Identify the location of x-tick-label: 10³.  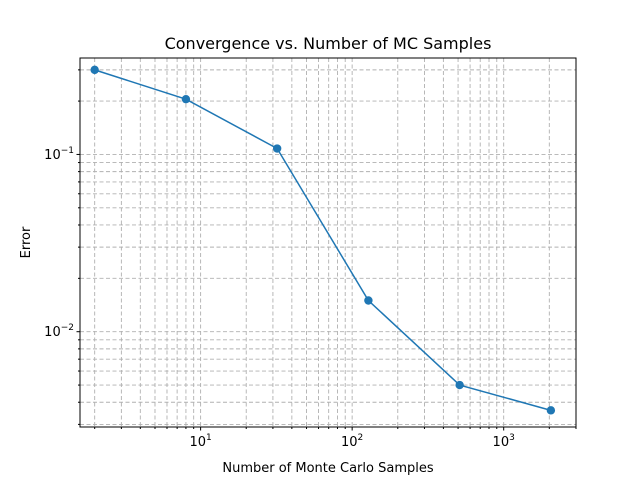
(504, 441).